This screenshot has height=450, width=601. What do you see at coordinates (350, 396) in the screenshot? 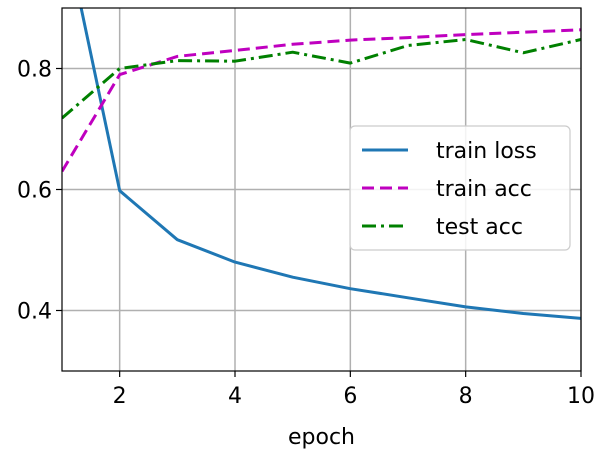
I see `x-tick-label: 6` at bounding box center [350, 396].